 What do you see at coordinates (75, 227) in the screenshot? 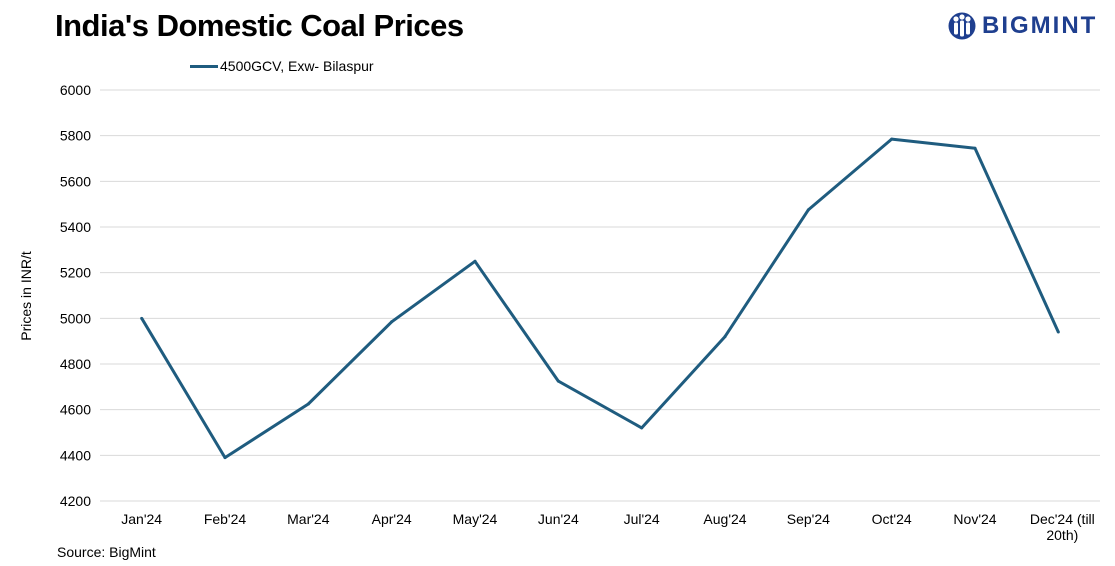
I see `y-tick-label: 5400` at bounding box center [75, 227].